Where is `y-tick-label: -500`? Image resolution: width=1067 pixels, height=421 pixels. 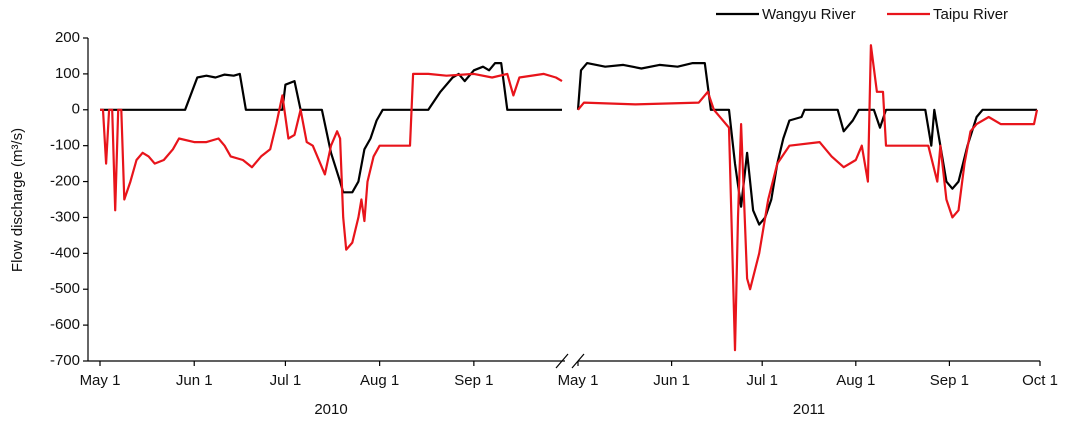
y-tick-label: -500 is located at coordinates (65, 288).